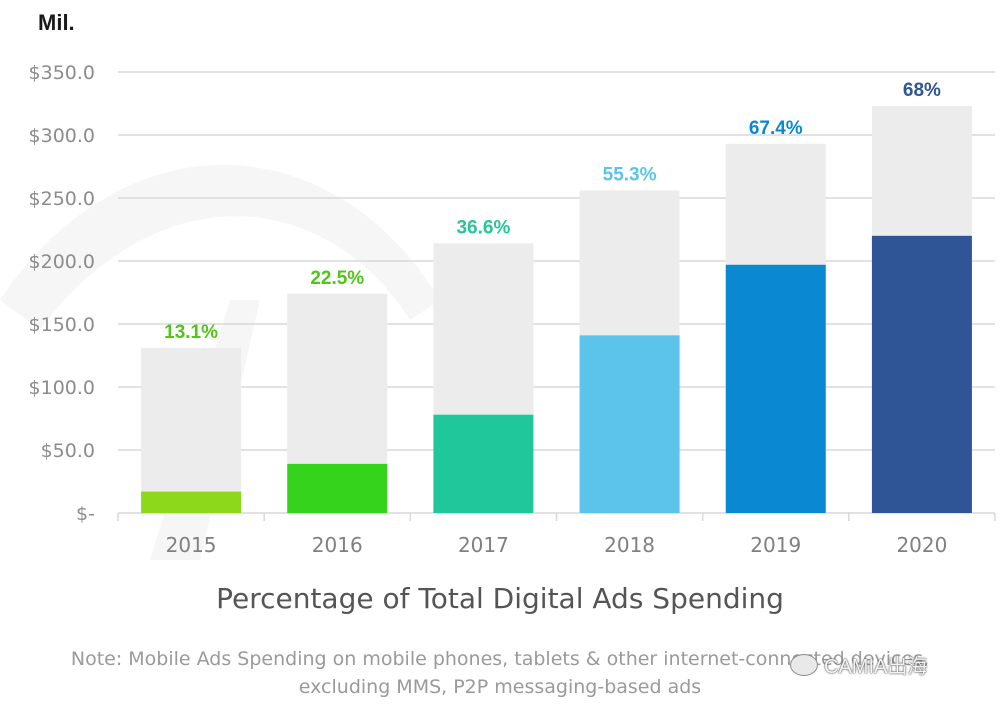  What do you see at coordinates (191, 332) in the screenshot?
I see `percent-label: 13.1%` at bounding box center [191, 332].